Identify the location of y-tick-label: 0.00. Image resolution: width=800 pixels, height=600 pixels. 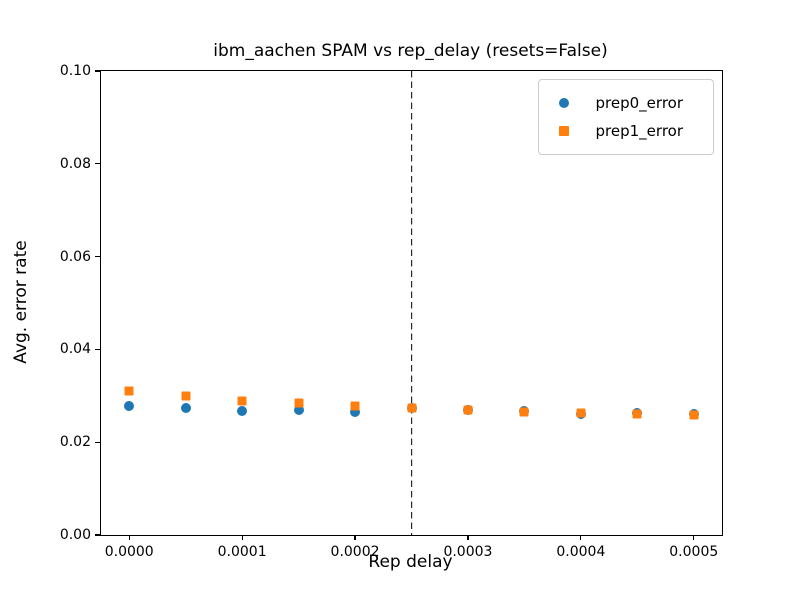
(75, 535).